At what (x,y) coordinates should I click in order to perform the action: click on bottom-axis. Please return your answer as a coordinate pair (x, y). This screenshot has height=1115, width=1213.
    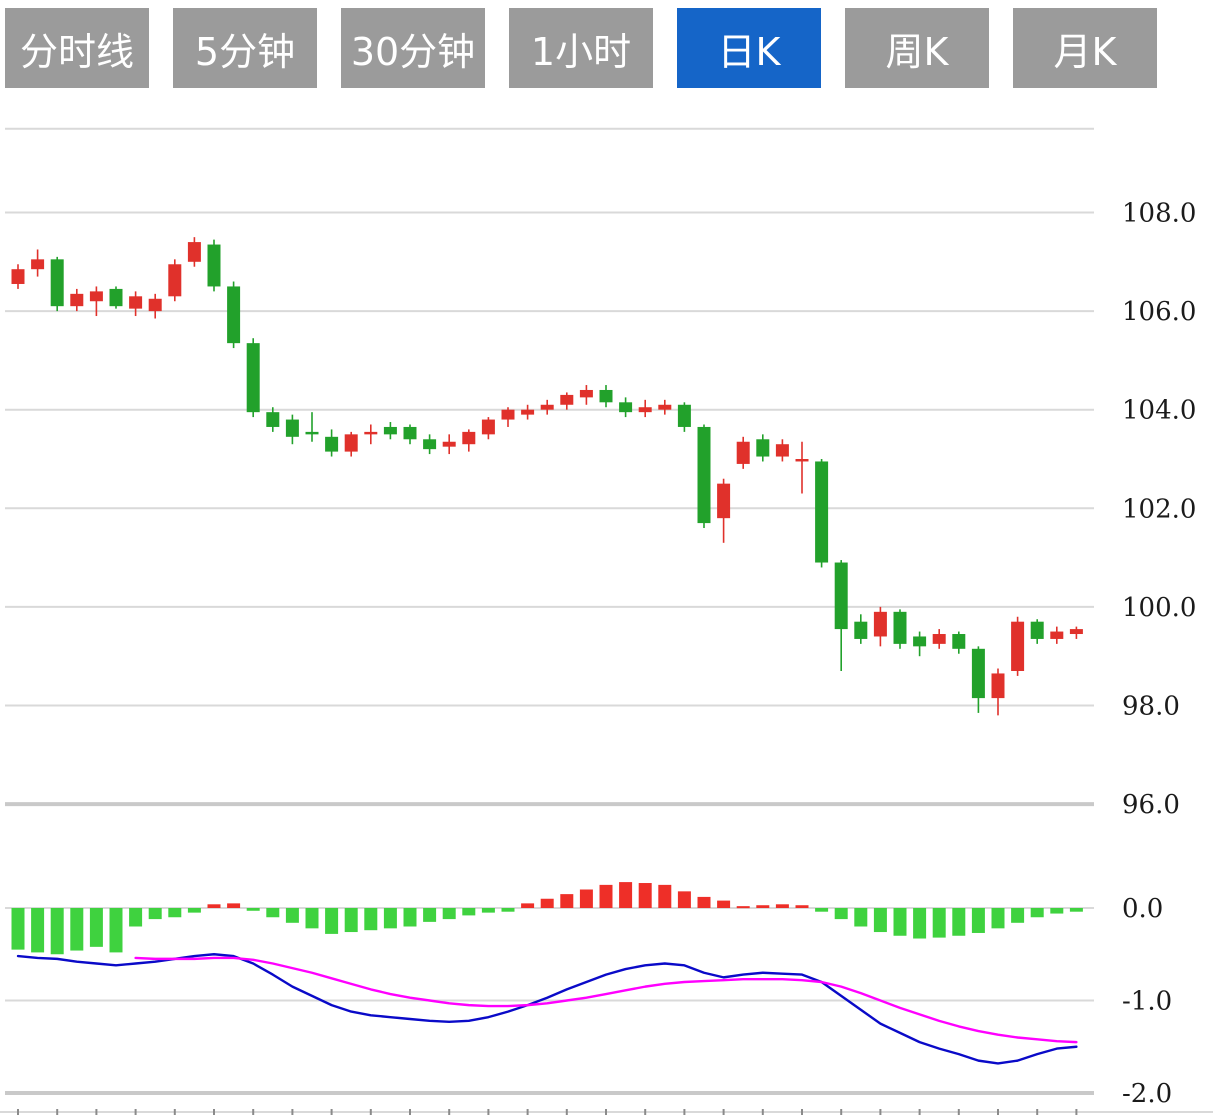
    Looking at the image, I should click on (606, 1112).